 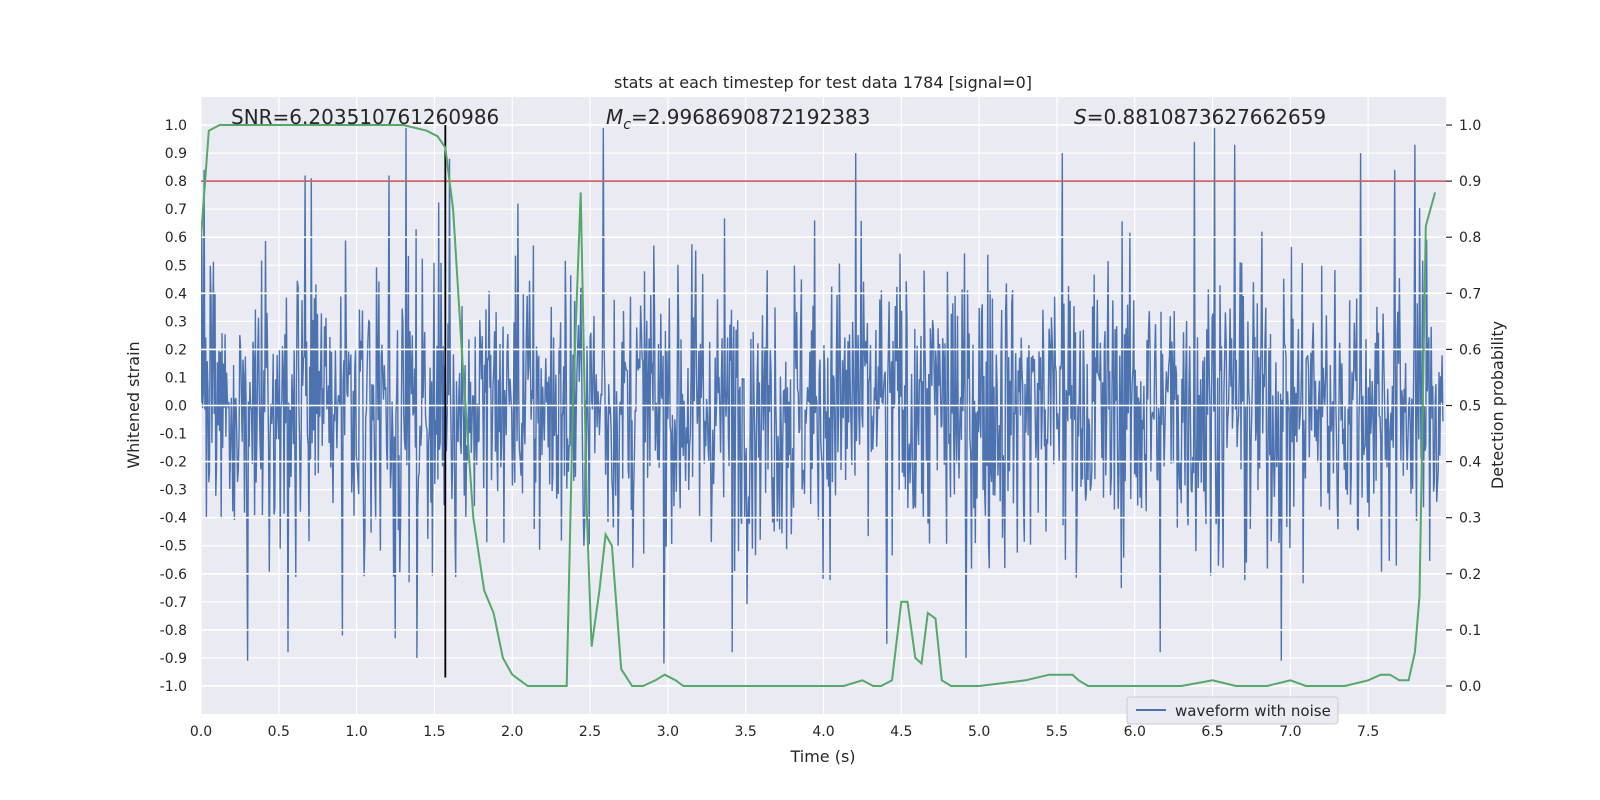 I want to click on x-tick-label: 0.5, so click(x=279, y=732).